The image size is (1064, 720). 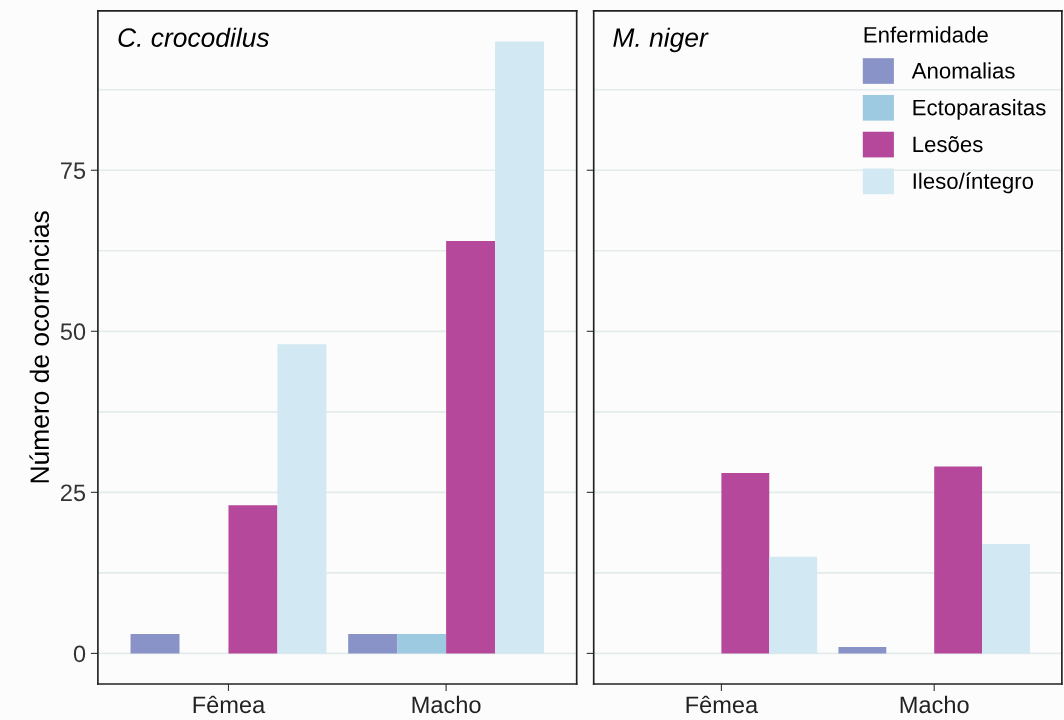 What do you see at coordinates (73, 171) in the screenshot?
I see `y-tick-label: 75` at bounding box center [73, 171].